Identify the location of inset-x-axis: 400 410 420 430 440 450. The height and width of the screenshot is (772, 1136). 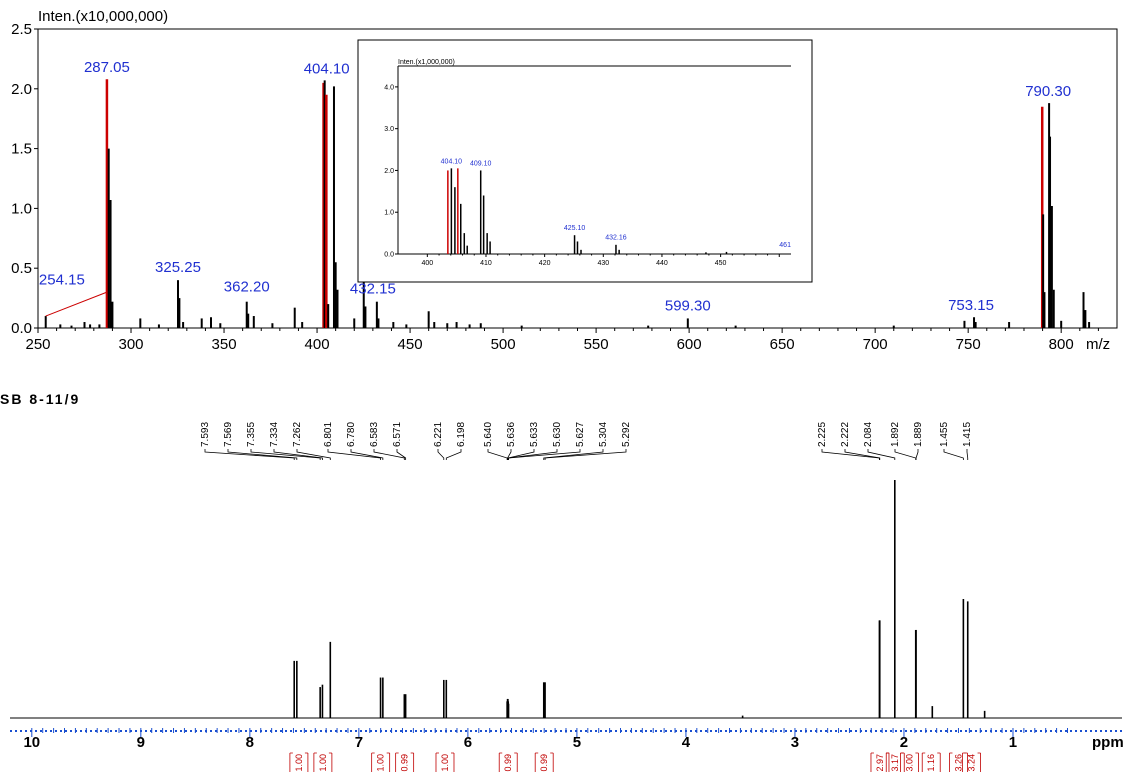
(600, 260).